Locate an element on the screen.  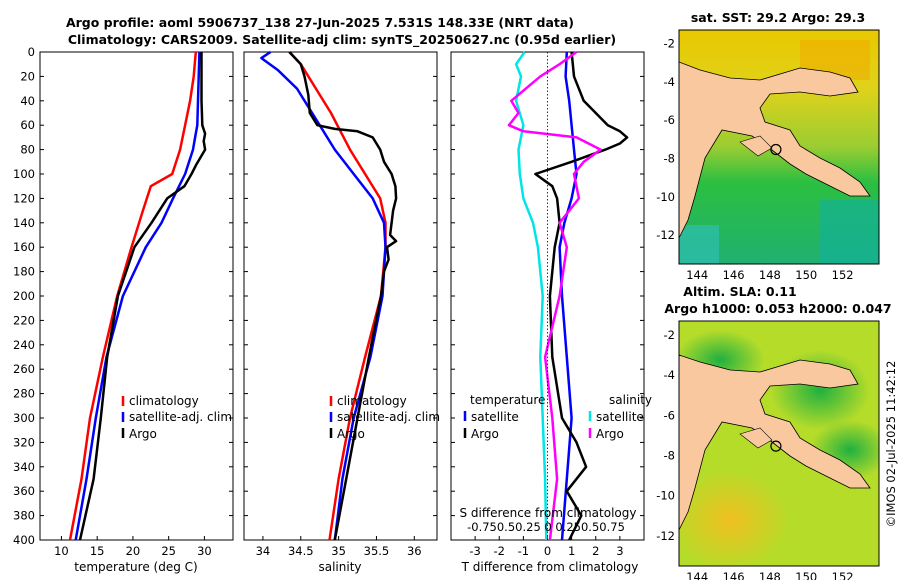
y-tick-label: 80 is located at coordinates (27, 150).